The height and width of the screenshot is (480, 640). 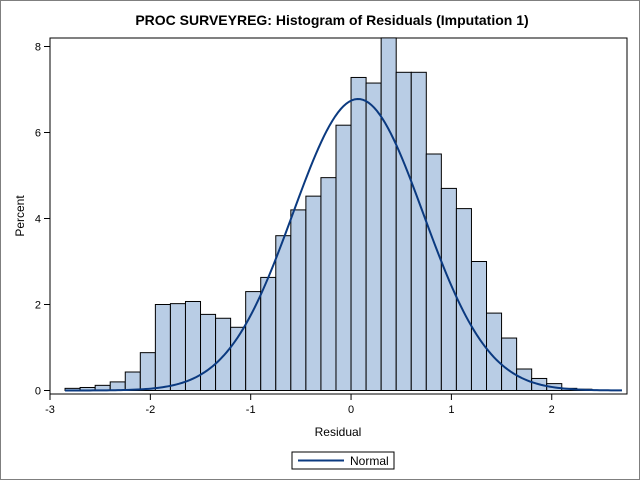 What do you see at coordinates (38, 392) in the screenshot?
I see `y-tick-label: 0` at bounding box center [38, 392].